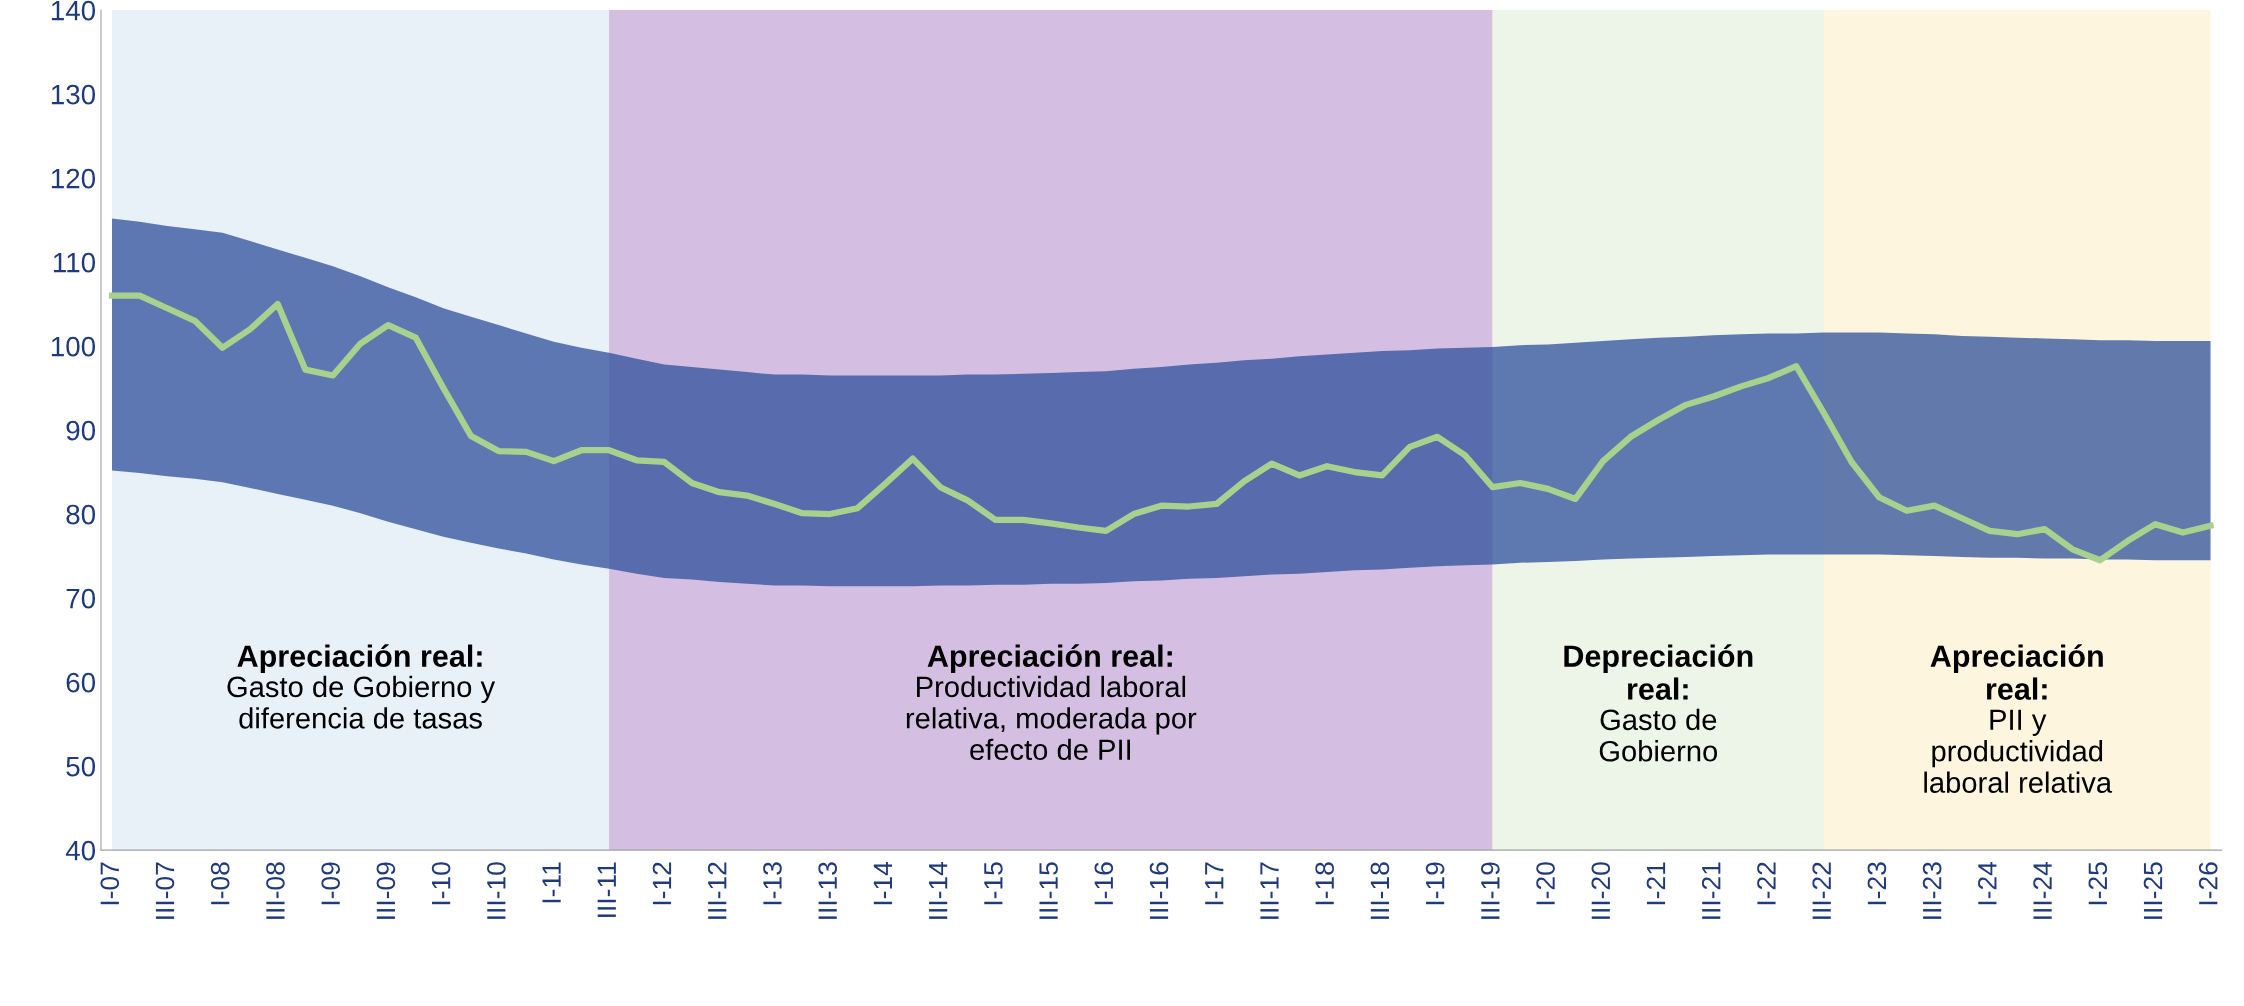 Image resolution: width=2244 pixels, height=1006 pixels. What do you see at coordinates (1380, 890) in the screenshot?
I see `x-tick-label: III-18` at bounding box center [1380, 890].